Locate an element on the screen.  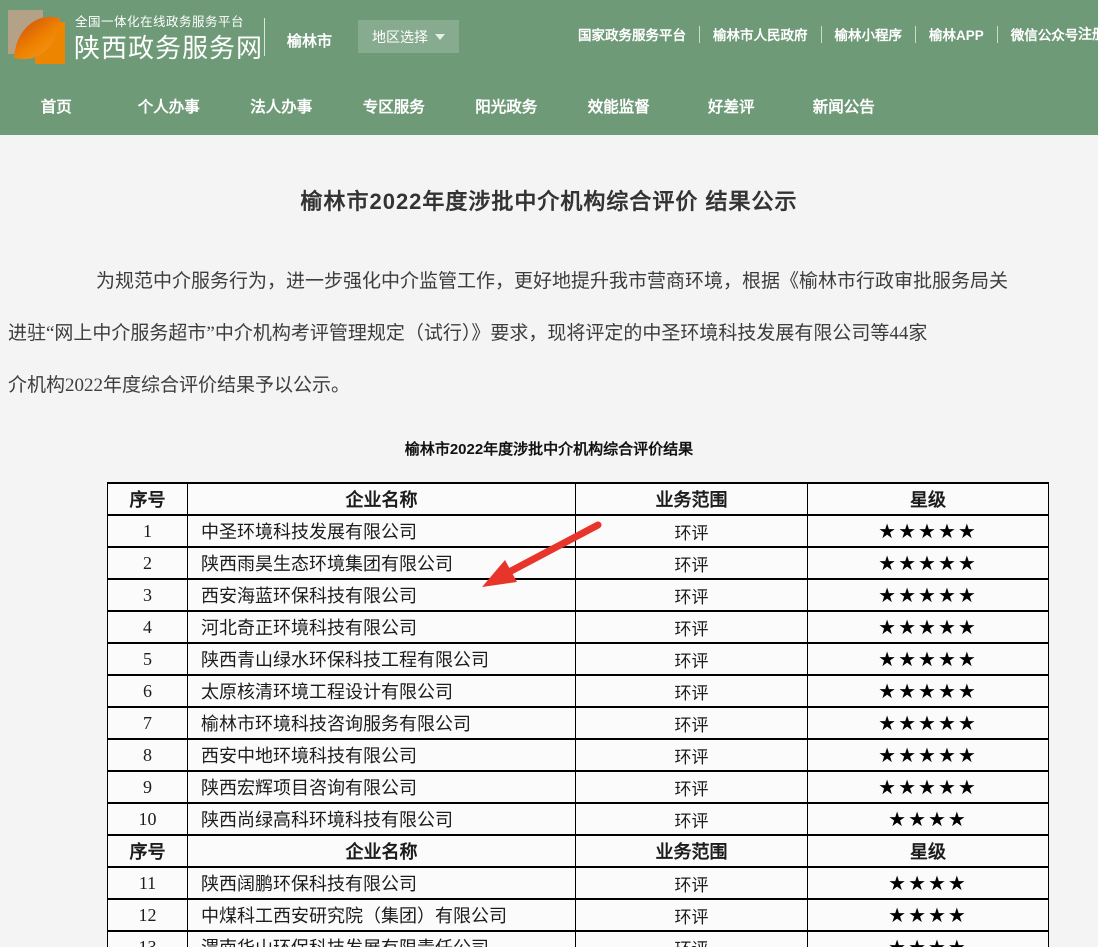
table-row: 8 西安中地环境科技有限公司 环评 ★★★★★ is located at coordinates (578, 755).